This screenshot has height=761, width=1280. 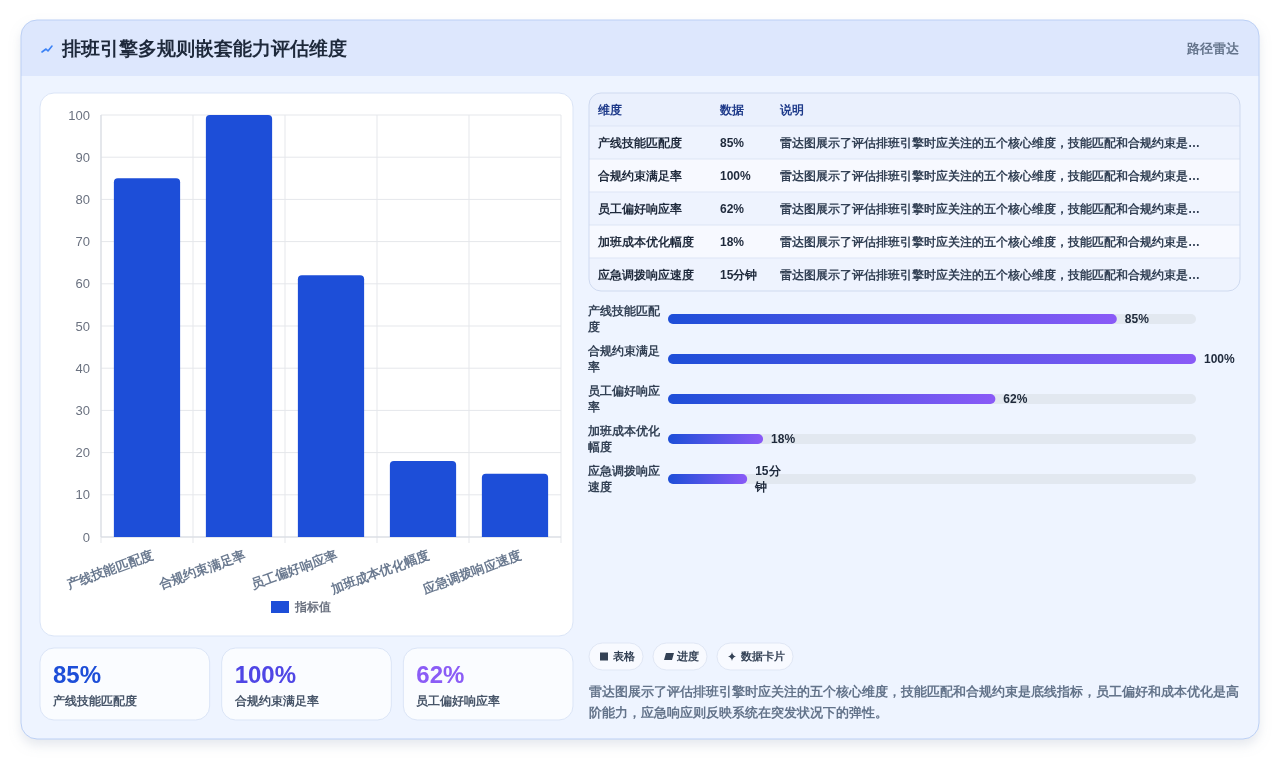 What do you see at coordinates (82, 368) in the screenshot?
I see `y-tick-label: 40` at bounding box center [82, 368].